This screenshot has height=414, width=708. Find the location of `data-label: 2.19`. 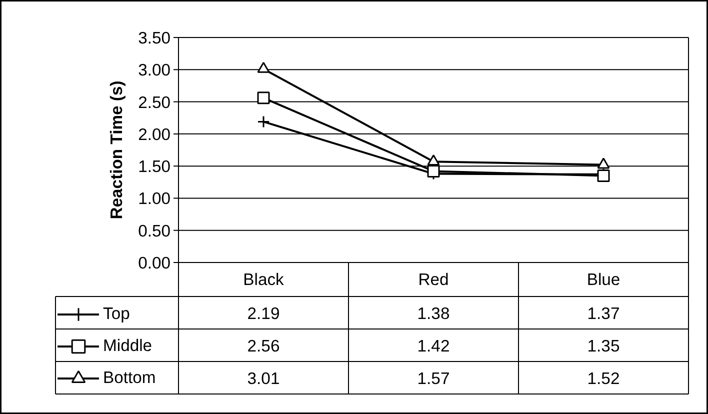

data-label: 2.19 is located at coordinates (263, 313).